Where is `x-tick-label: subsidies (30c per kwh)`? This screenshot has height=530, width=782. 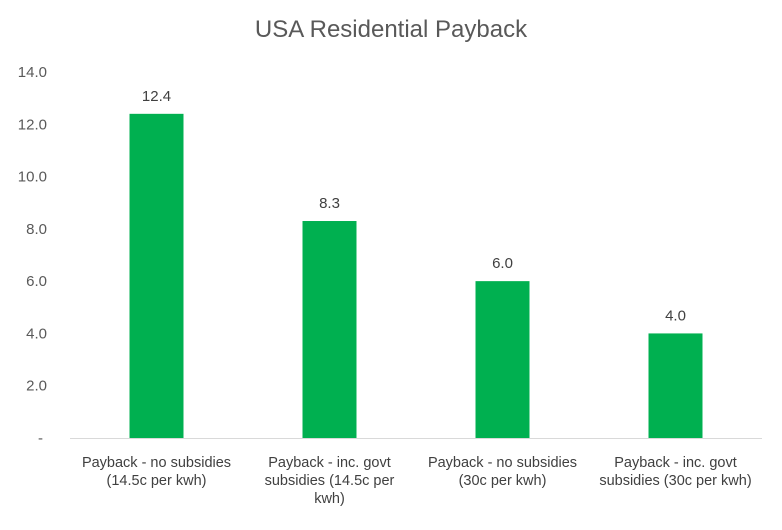 x-tick-label: subsidies (30c per kwh) is located at coordinates (675, 481).